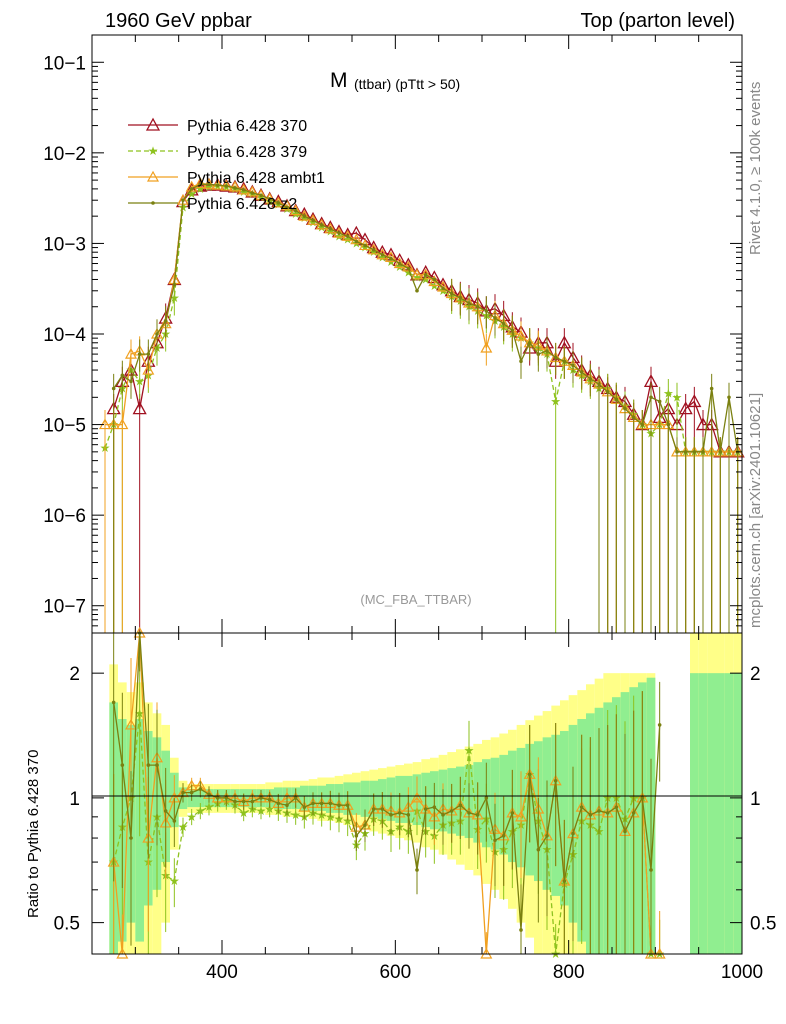 The image size is (786, 1024). What do you see at coordinates (64, 335) in the screenshot?
I see `y-tick-label: 10−4` at bounding box center [64, 335].